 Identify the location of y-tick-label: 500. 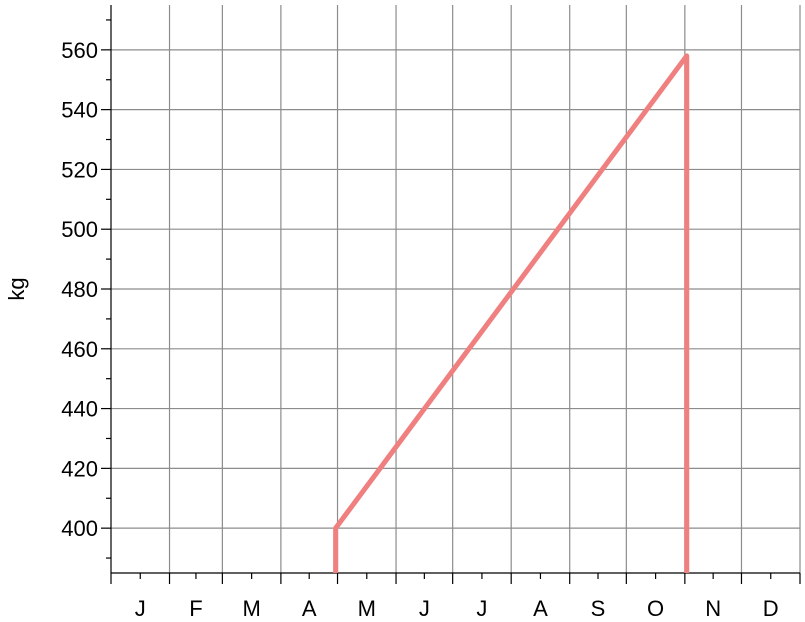
(79, 229).